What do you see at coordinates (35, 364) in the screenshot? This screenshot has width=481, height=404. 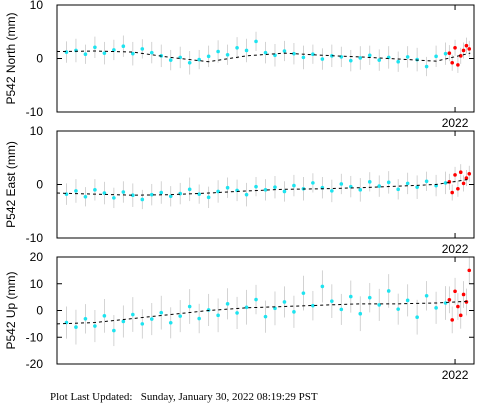 I see `y-tick-label: -20` at bounding box center [35, 364].